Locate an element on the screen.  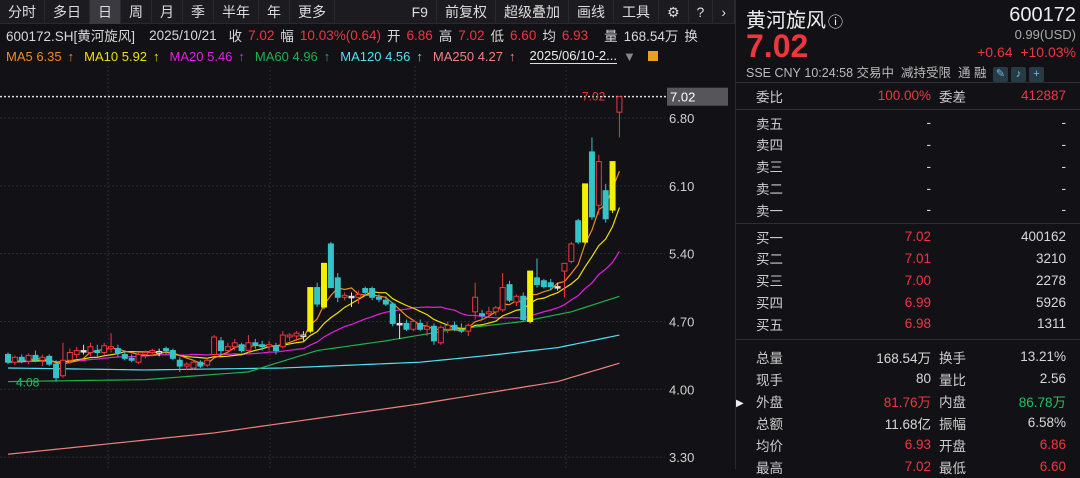
chevron-right-icon: › is located at coordinates (724, 12).